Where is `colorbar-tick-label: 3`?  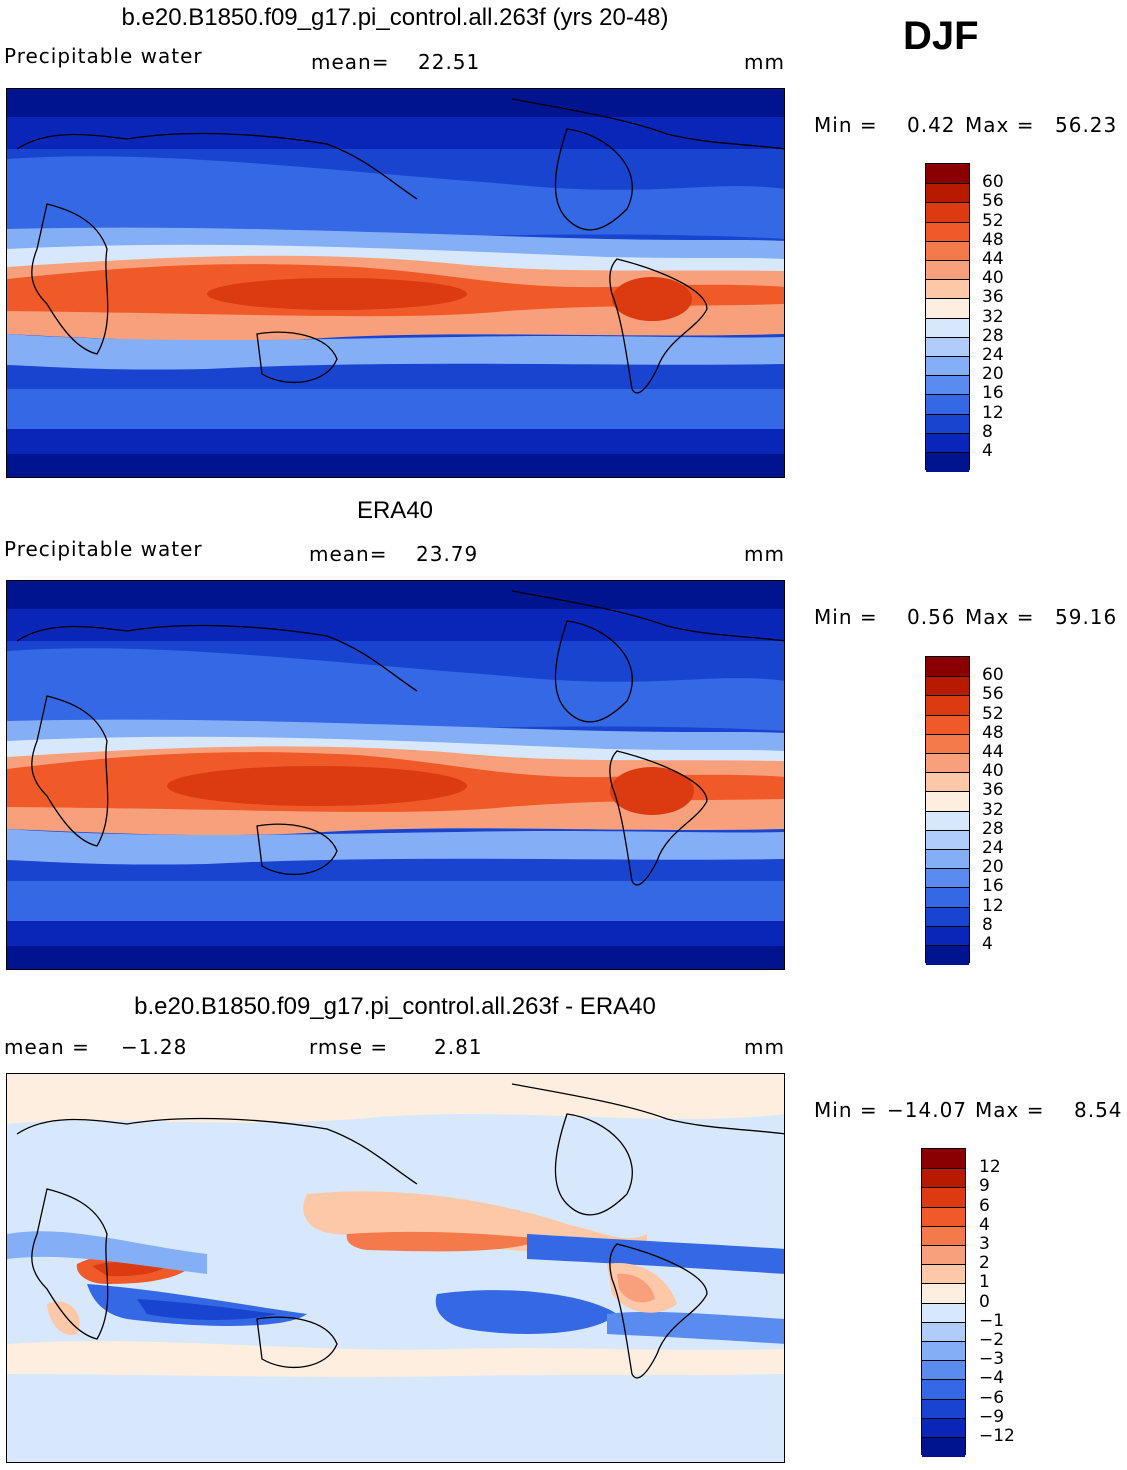 colorbar-tick-label: 3 is located at coordinates (984, 1244).